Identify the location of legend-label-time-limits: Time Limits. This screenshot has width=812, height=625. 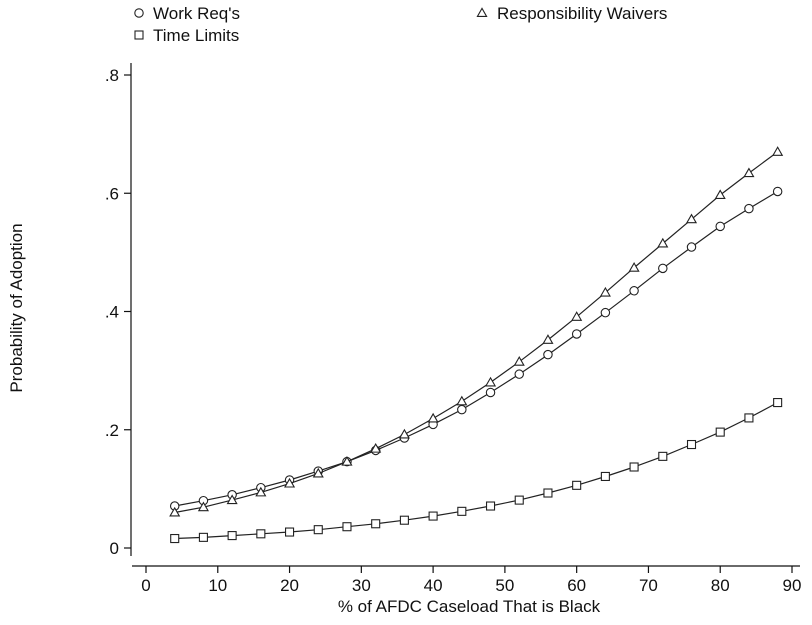
(196, 35).